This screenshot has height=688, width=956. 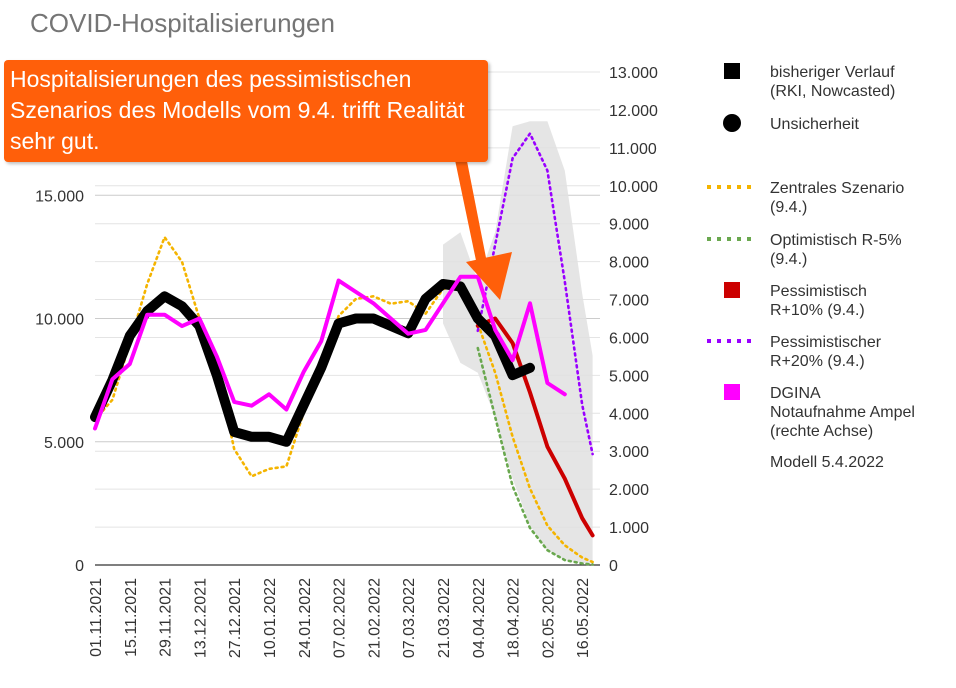 I want to click on arrow-head-icon, so click(x=489, y=276).